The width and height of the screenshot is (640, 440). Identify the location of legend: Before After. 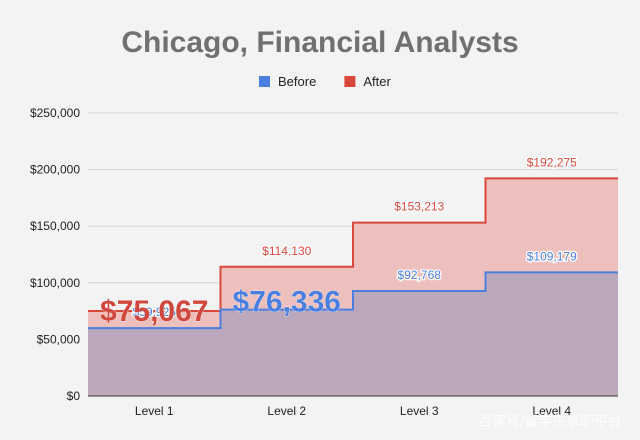
(325, 81).